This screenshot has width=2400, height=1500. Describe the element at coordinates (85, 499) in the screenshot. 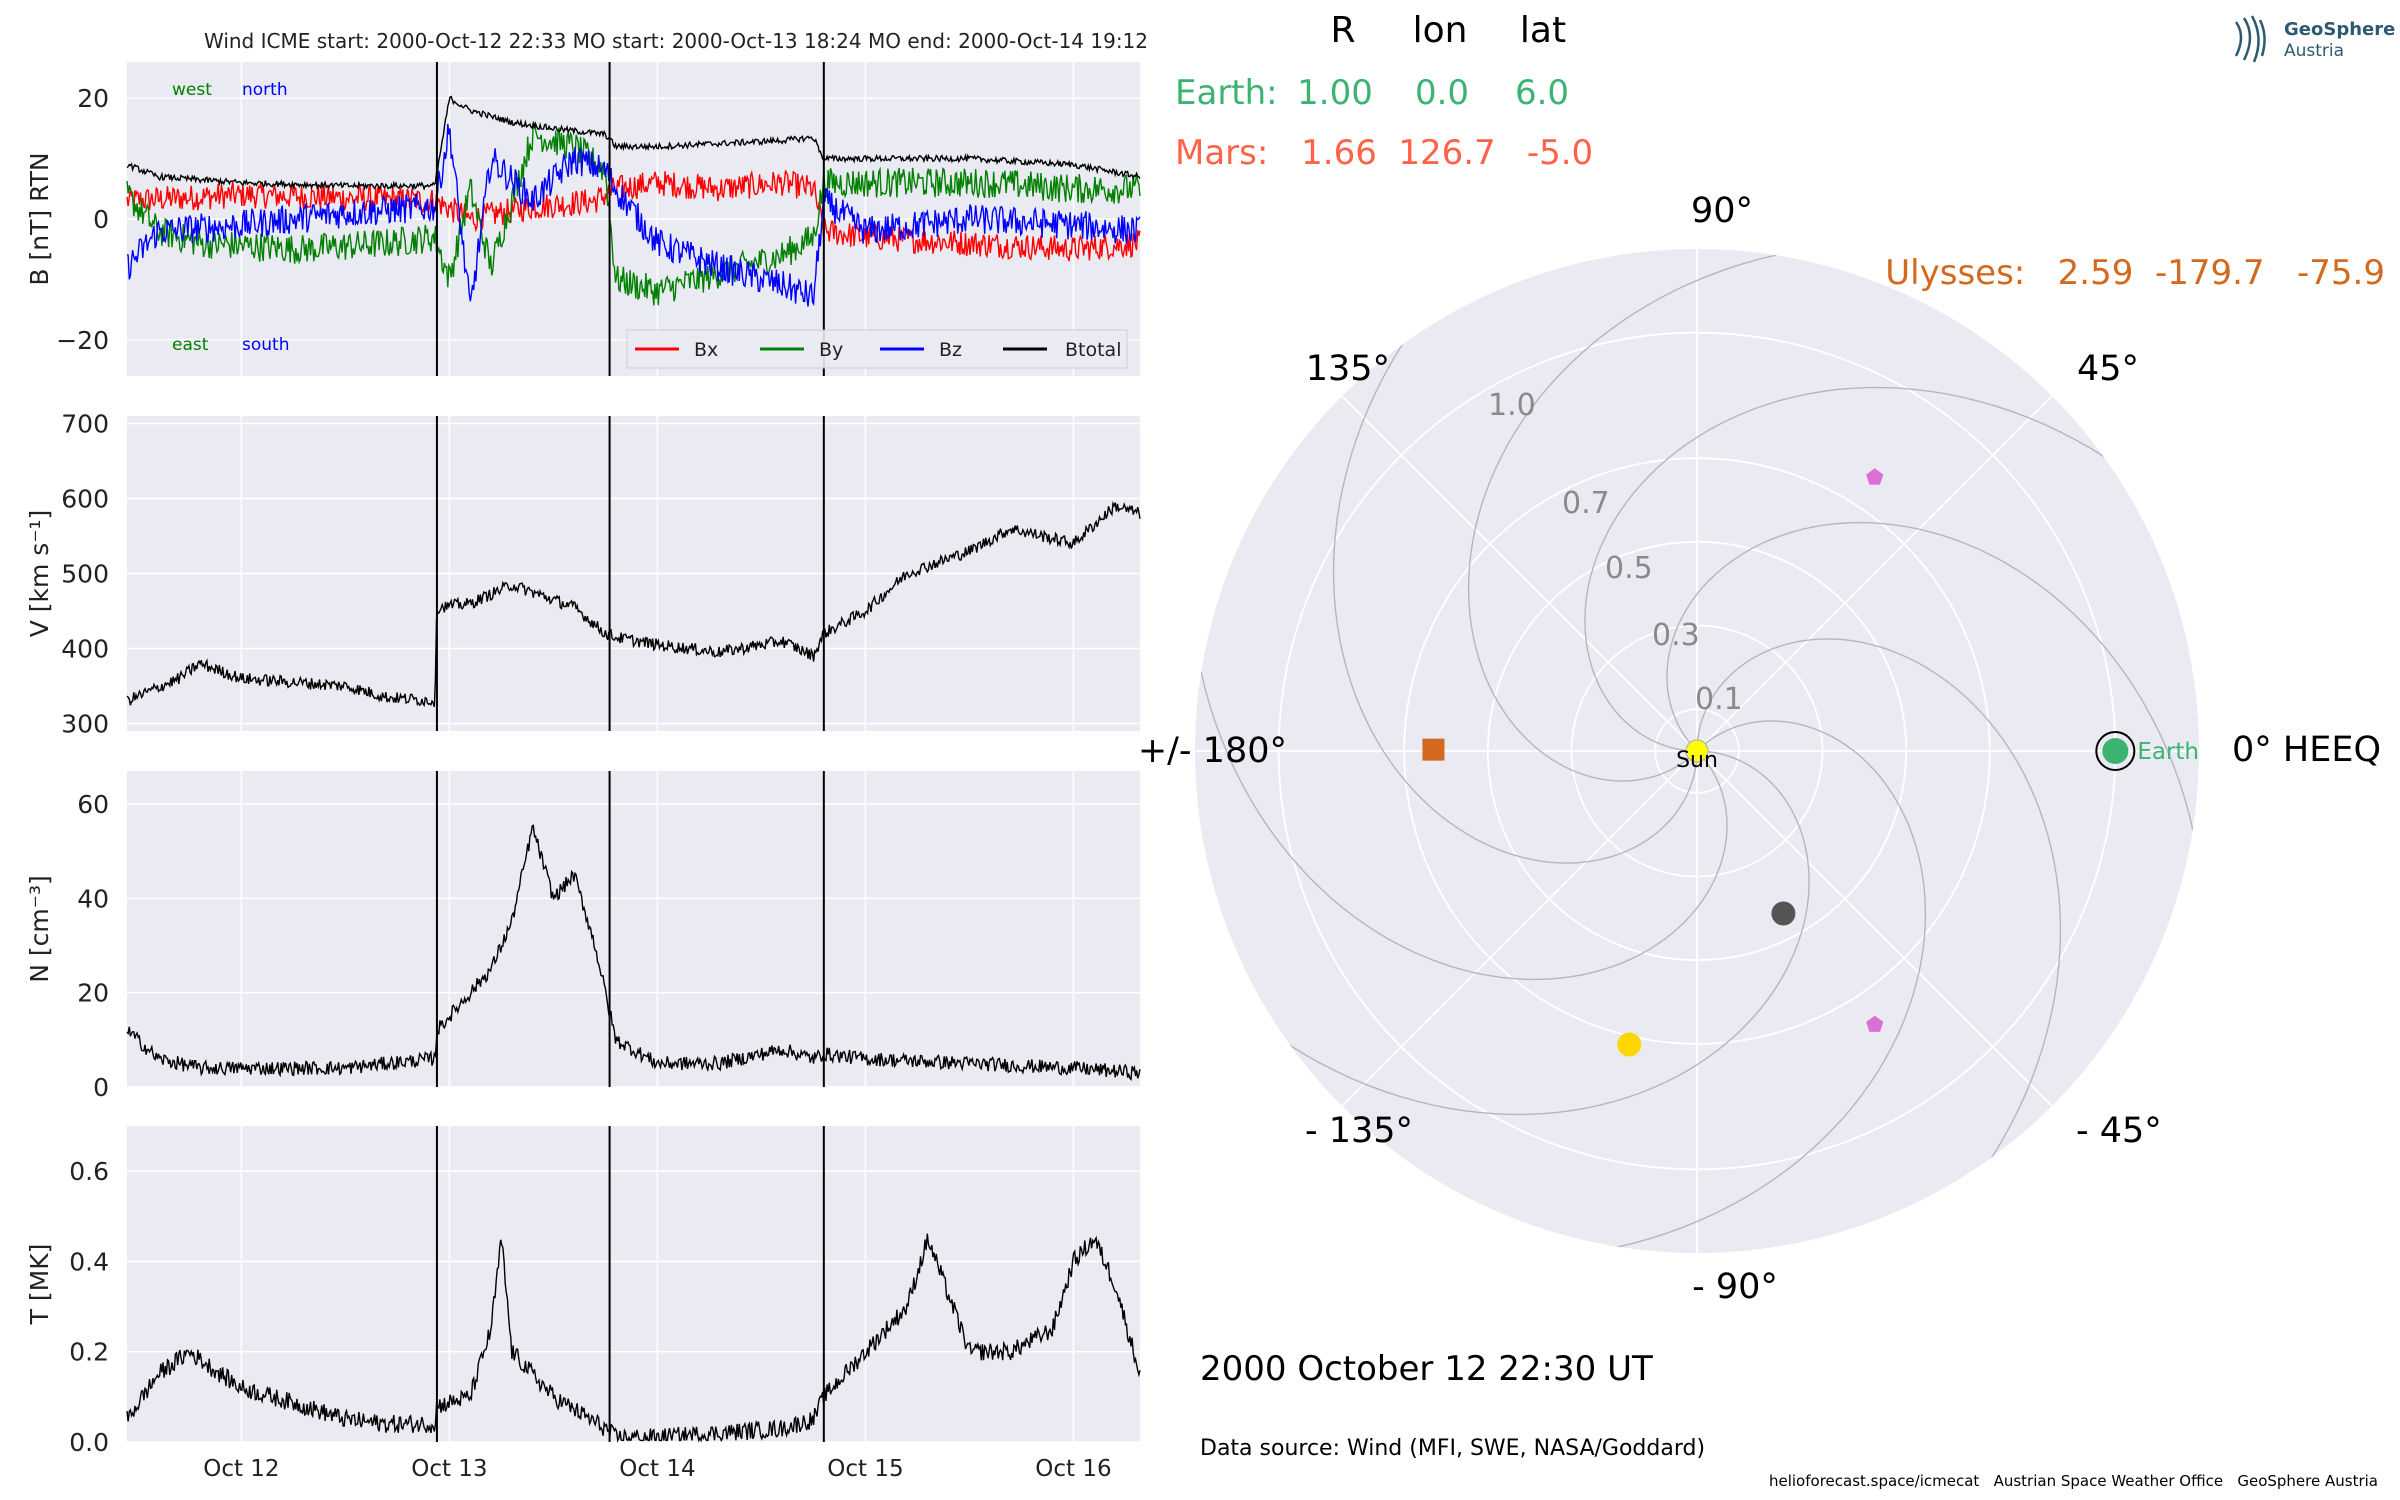

I see `y-tick-label: 600` at that location.